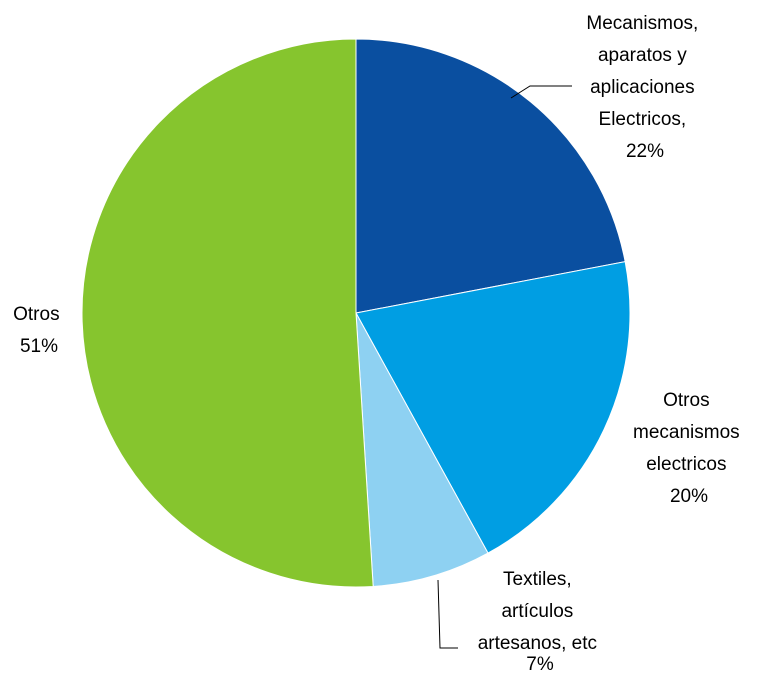 This screenshot has width=761, height=676. I want to click on label-otros-line-1: Otros, so click(36, 314).